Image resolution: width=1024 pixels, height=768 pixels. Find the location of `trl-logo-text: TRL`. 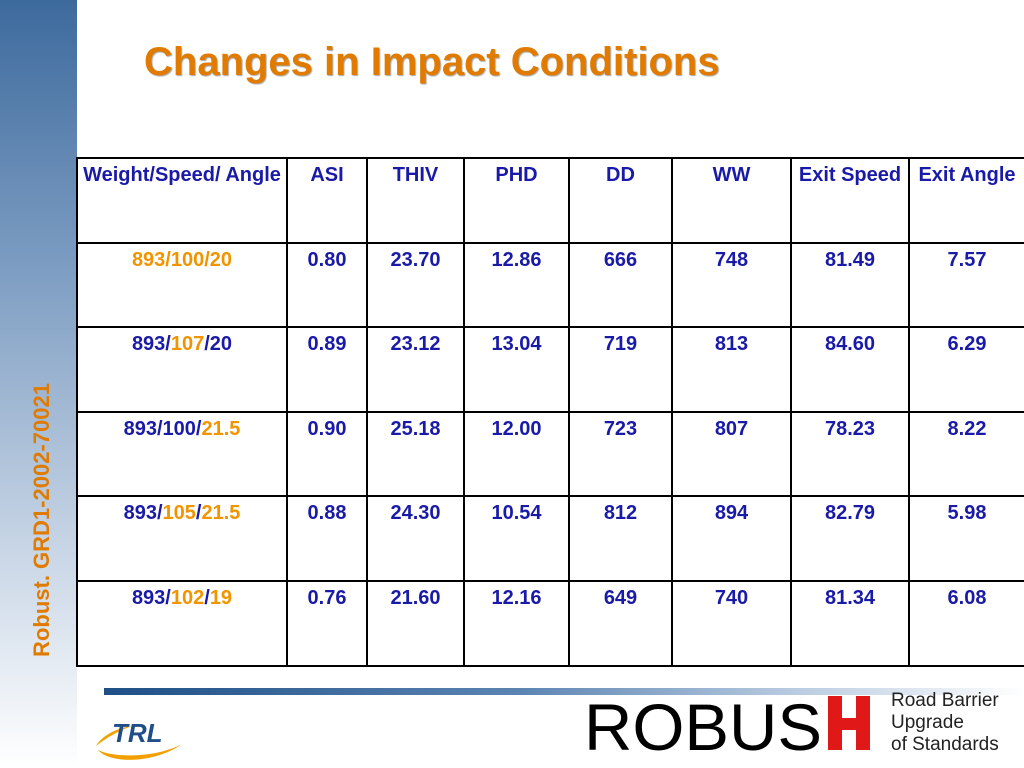

trl-logo-text: TRL is located at coordinates (137, 733).